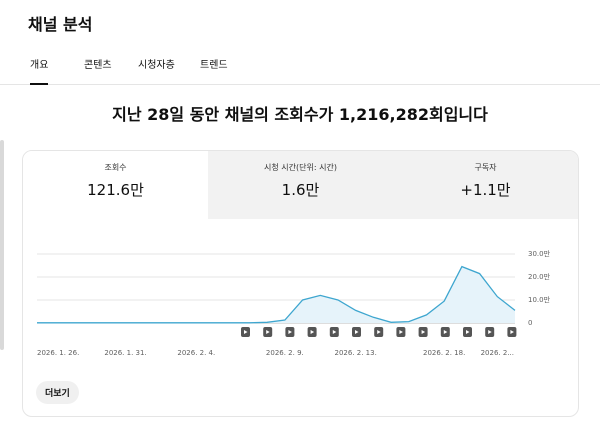 This screenshot has width=600, height=424. What do you see at coordinates (39, 70) in the screenshot?
I see `tab: 개요` at bounding box center [39, 70].